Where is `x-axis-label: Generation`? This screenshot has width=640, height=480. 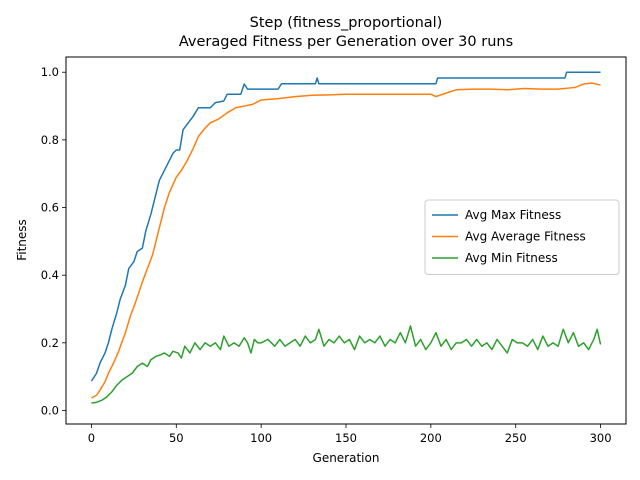
x-axis-label: Generation is located at coordinates (346, 458).